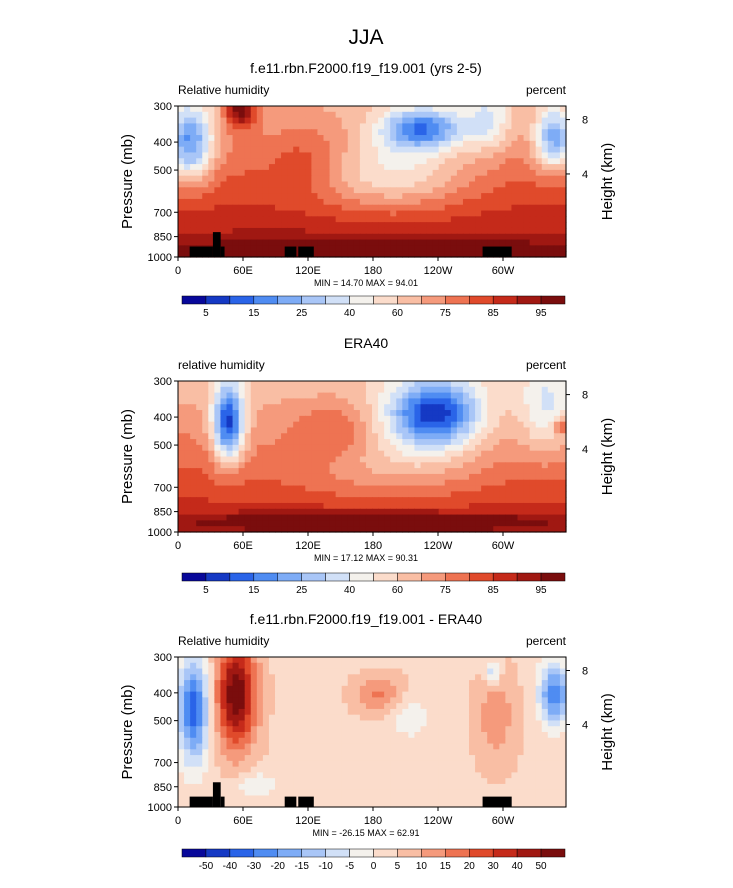 The width and height of the screenshot is (733, 888). Describe the element at coordinates (503, 271) in the screenshot. I see `x-tick-label: 60W` at that location.